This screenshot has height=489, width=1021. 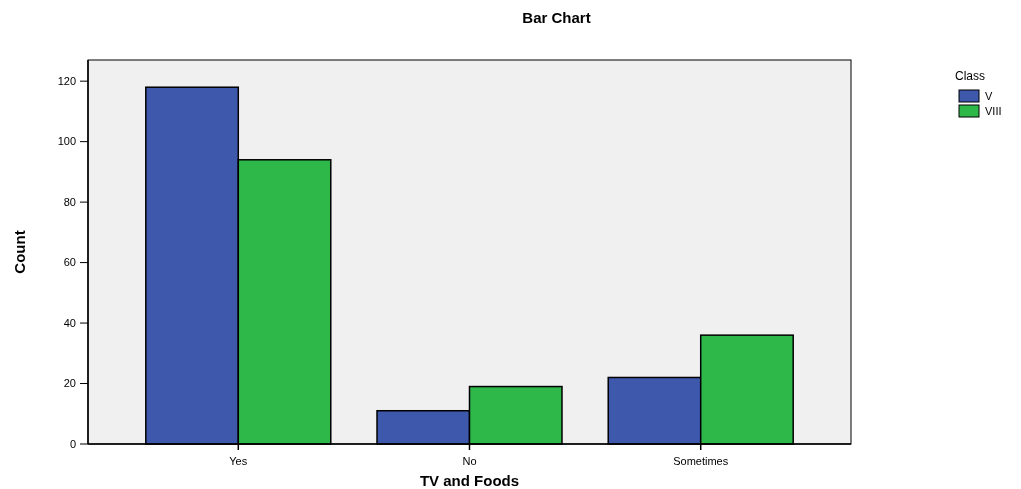 What do you see at coordinates (970, 76) in the screenshot?
I see `legend-title: Class` at bounding box center [970, 76].